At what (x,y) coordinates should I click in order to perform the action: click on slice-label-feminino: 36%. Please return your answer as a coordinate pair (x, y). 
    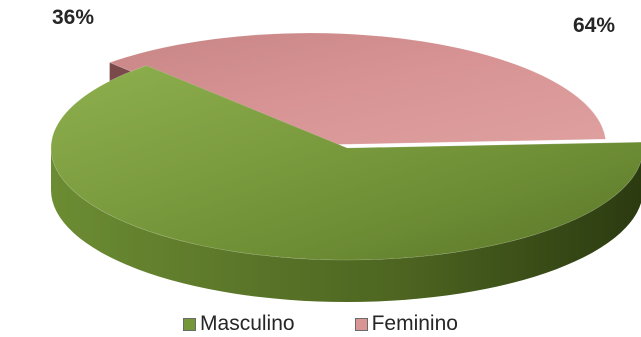
    Looking at the image, I should click on (73, 17).